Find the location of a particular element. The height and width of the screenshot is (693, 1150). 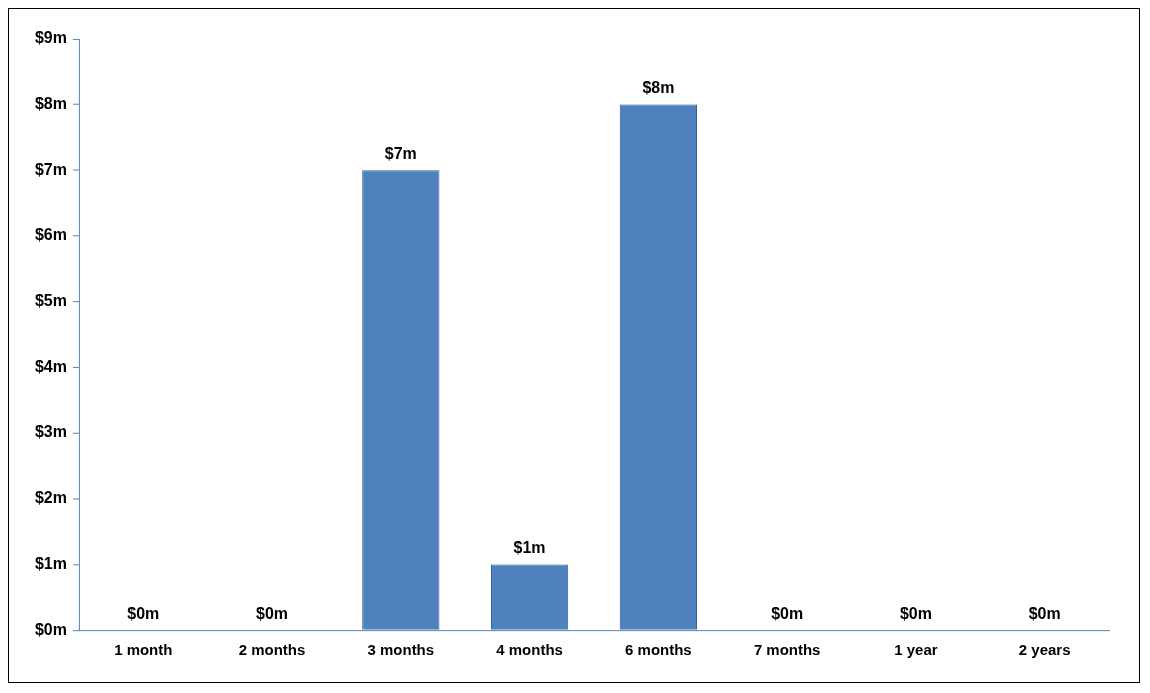

y-tick-label: $1m is located at coordinates (50, 563).